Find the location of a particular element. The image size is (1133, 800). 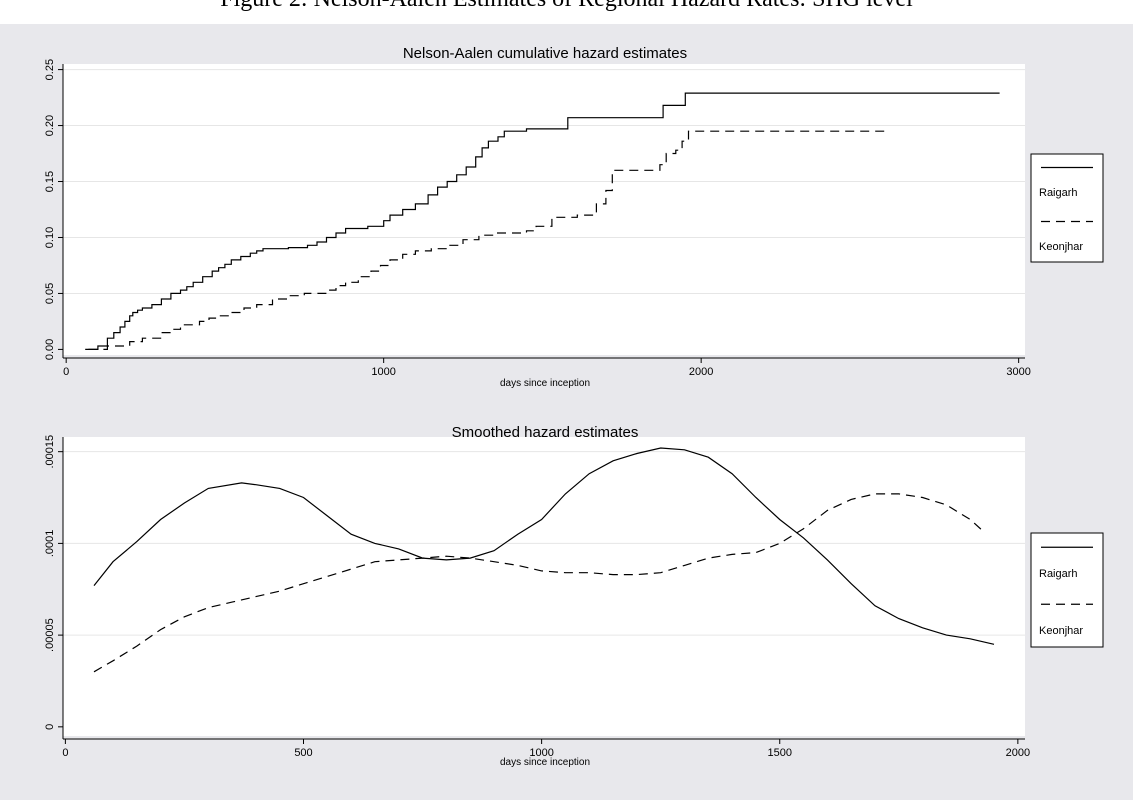

chart-title: Nelson-Aalen cumulative hazard estimates is located at coordinates (545, 53).